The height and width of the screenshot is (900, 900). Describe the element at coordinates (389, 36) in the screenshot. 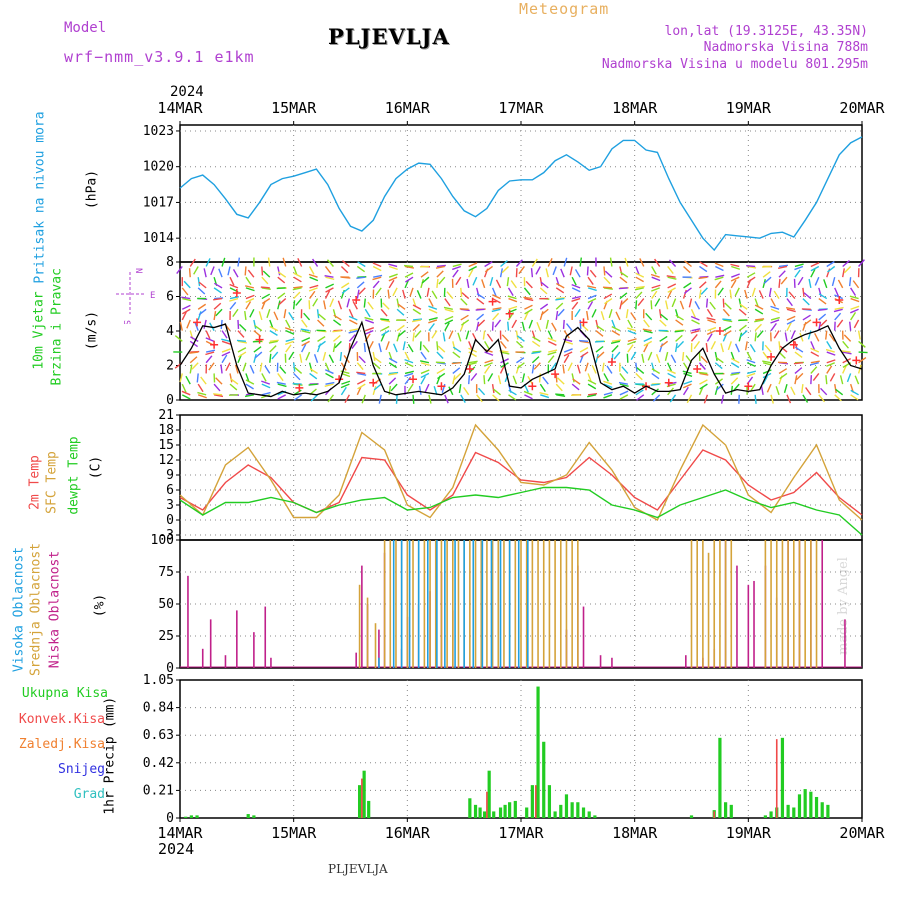

I see `station-title: PLJEVLJA` at that location.